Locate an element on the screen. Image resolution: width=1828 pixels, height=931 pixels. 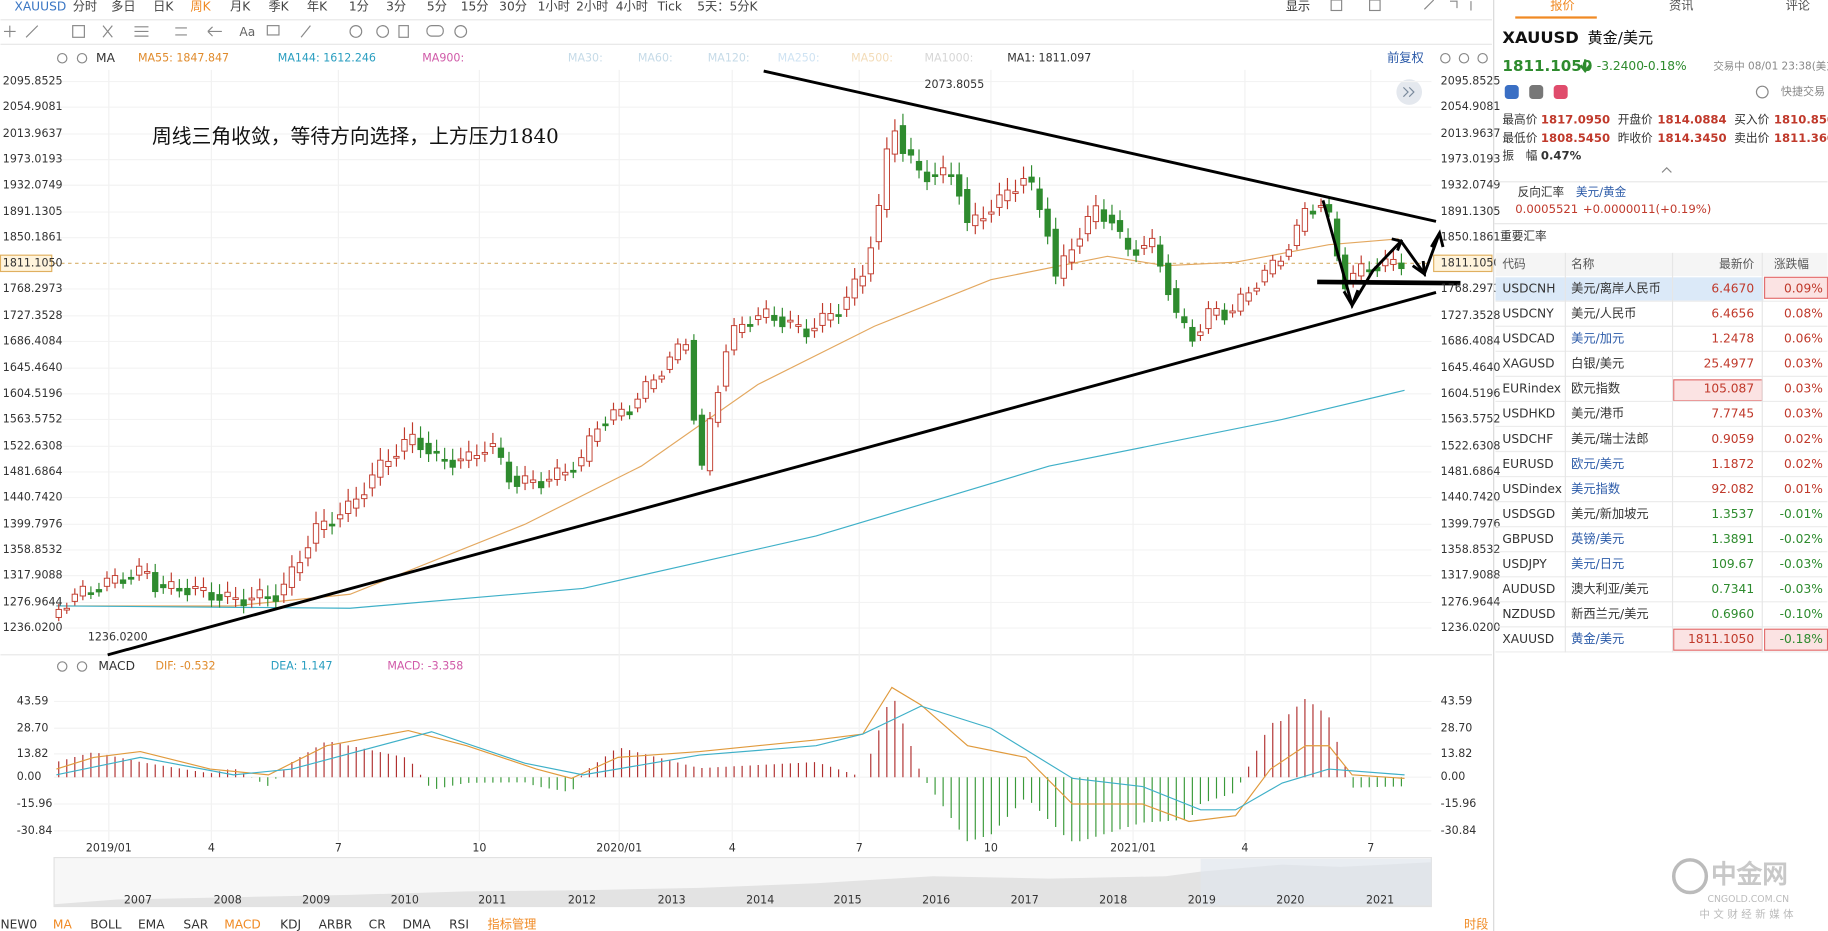
rate-code: AUDUSD is located at coordinates (1528, 589).